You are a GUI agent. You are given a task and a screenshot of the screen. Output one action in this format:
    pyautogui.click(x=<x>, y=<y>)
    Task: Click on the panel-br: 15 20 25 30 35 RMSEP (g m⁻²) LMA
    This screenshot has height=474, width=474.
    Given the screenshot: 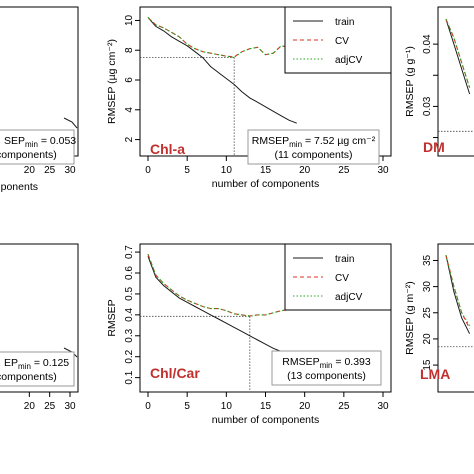 What is the action you would take?
    pyautogui.click(x=439, y=318)
    